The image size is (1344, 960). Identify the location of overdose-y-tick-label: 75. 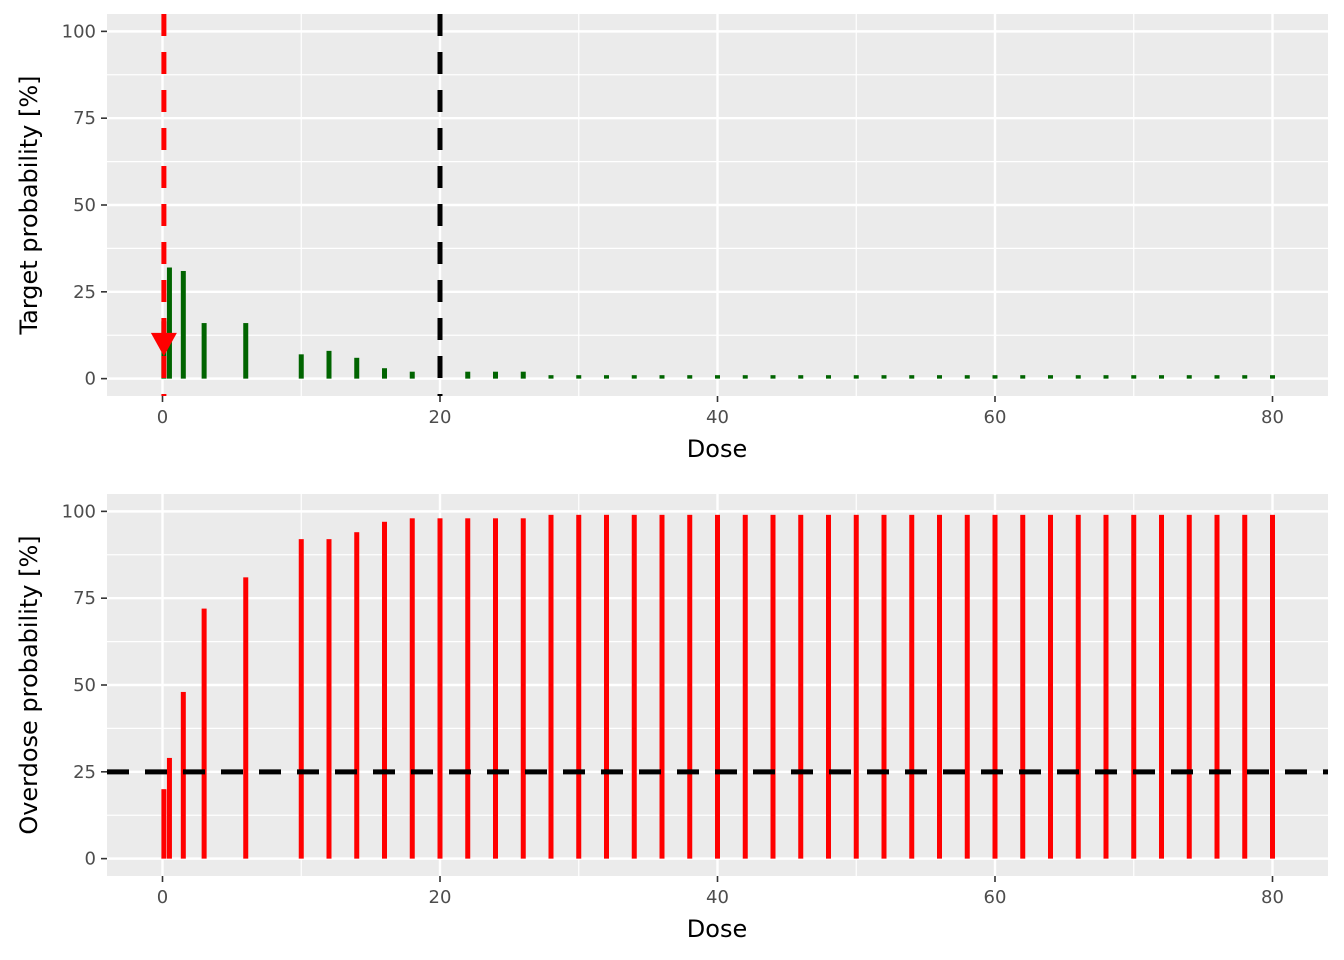
(84, 598).